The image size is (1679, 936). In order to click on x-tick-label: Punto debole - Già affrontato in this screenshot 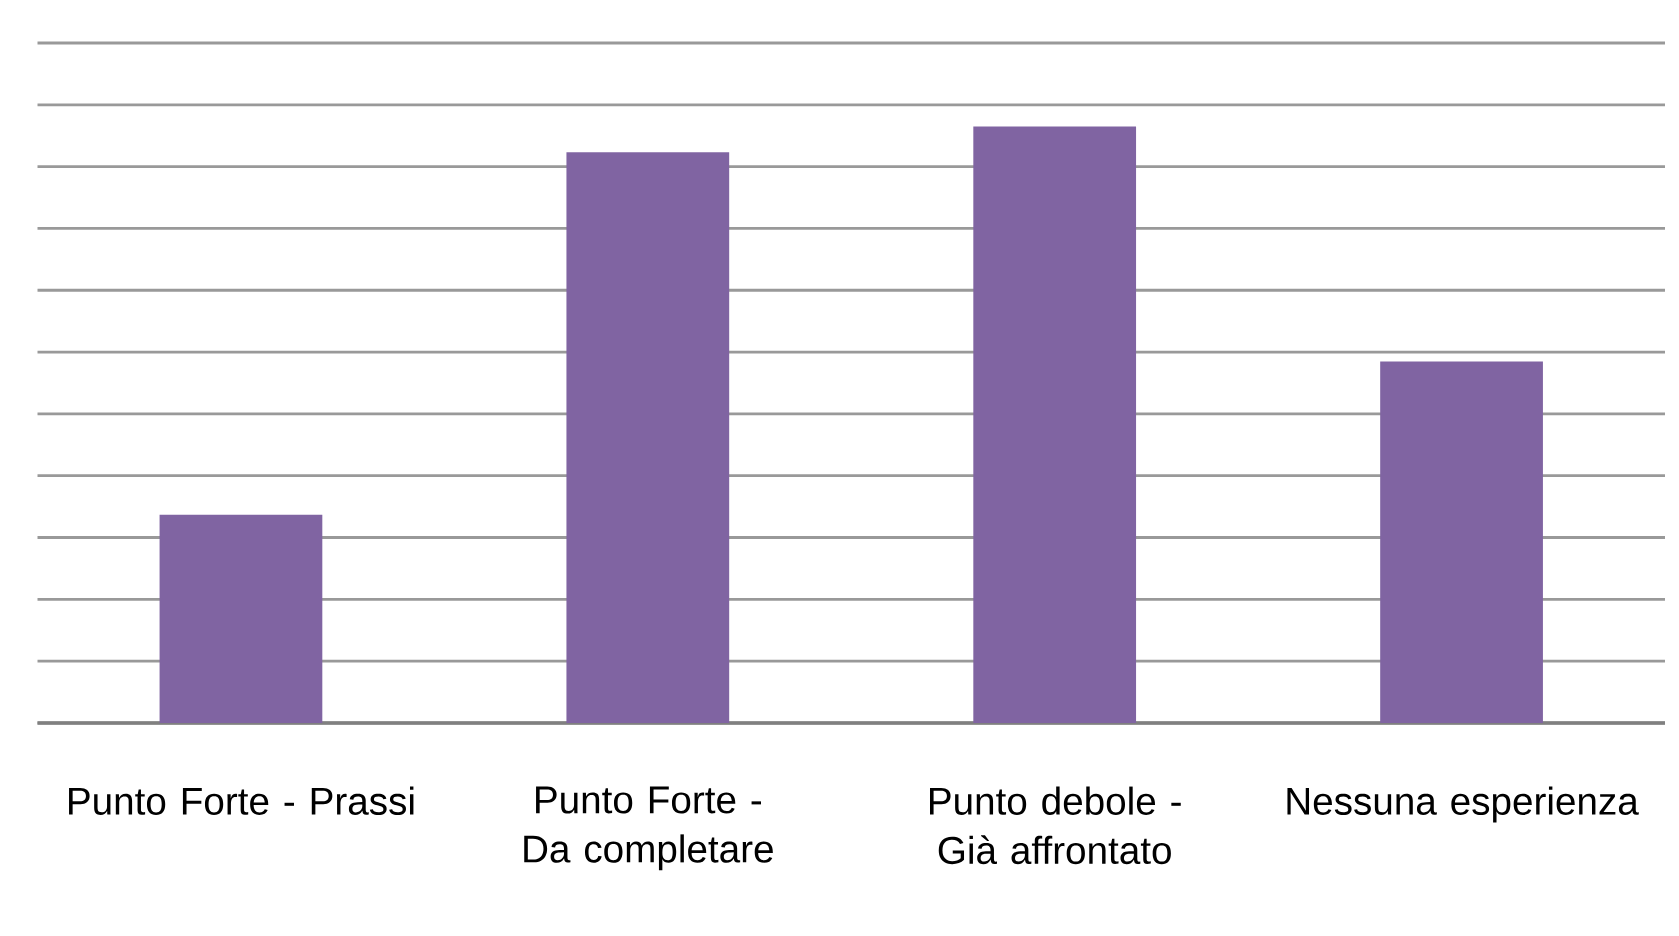, I will do `click(1055, 825)`.